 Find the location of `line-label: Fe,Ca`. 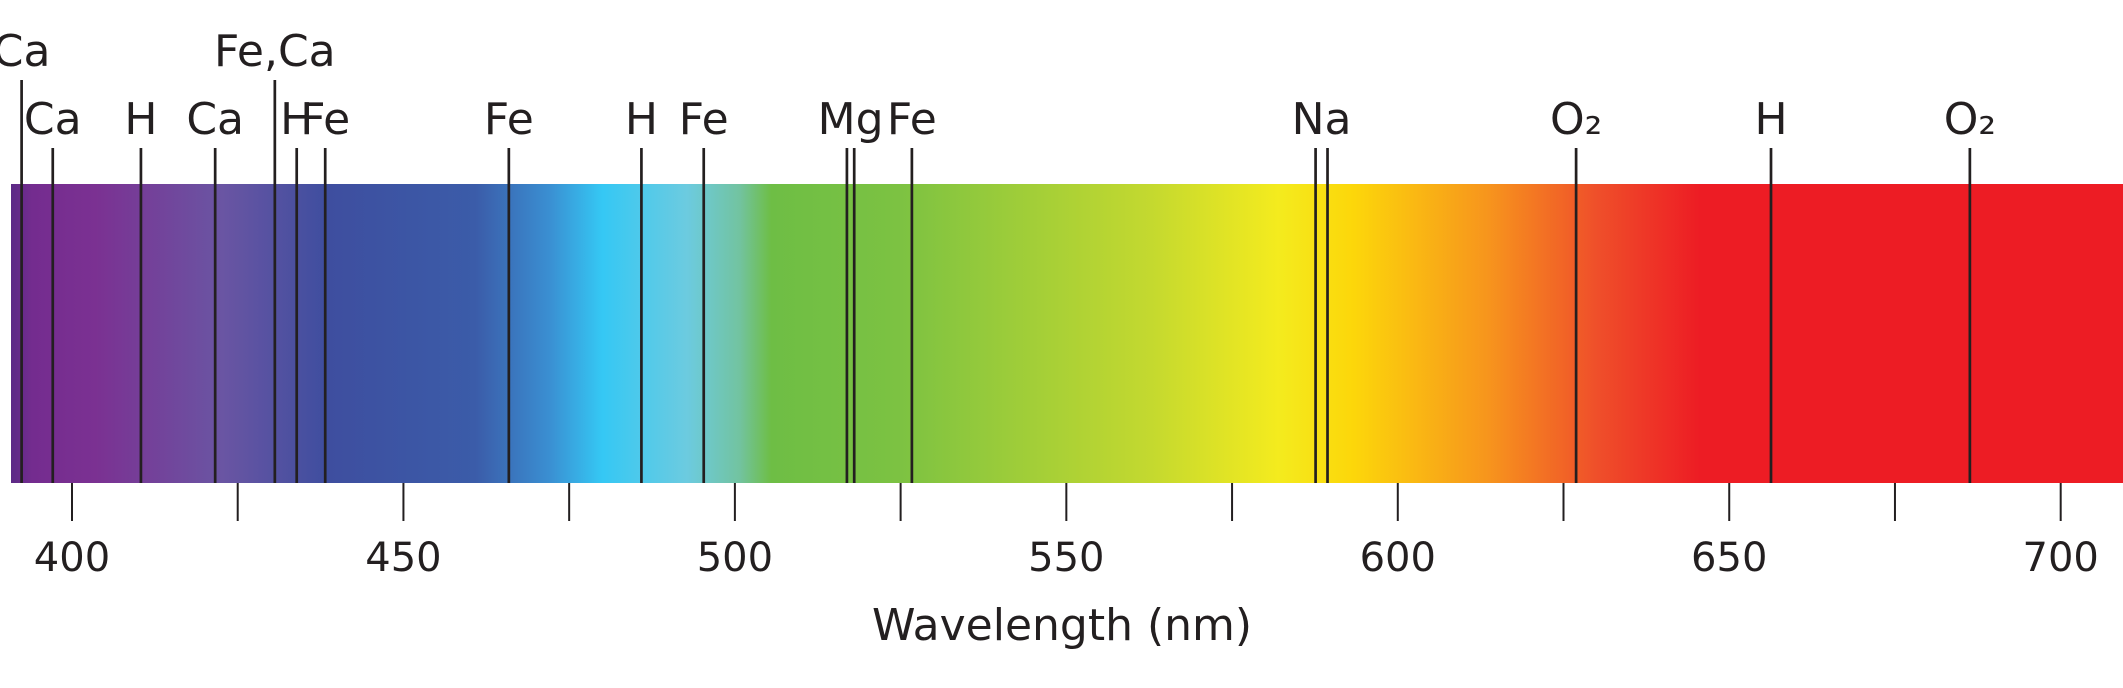

line-label: Fe,Ca is located at coordinates (275, 51).